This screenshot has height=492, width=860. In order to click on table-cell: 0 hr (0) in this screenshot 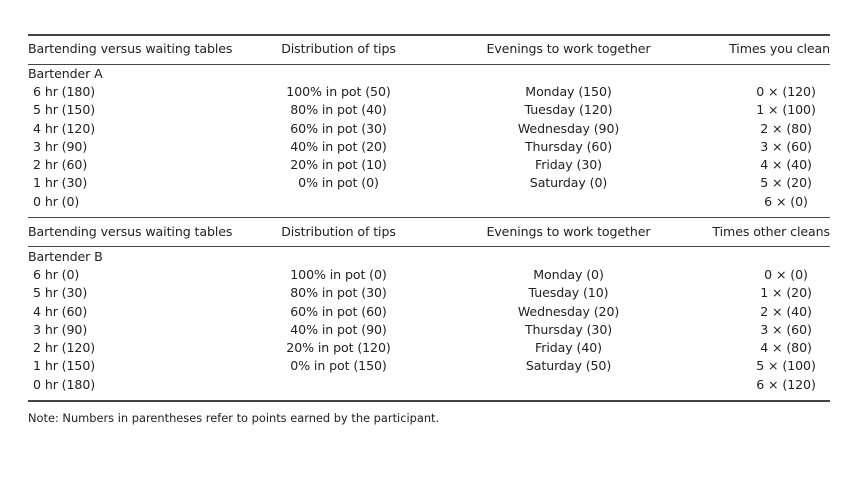, I will do `click(56, 201)`.